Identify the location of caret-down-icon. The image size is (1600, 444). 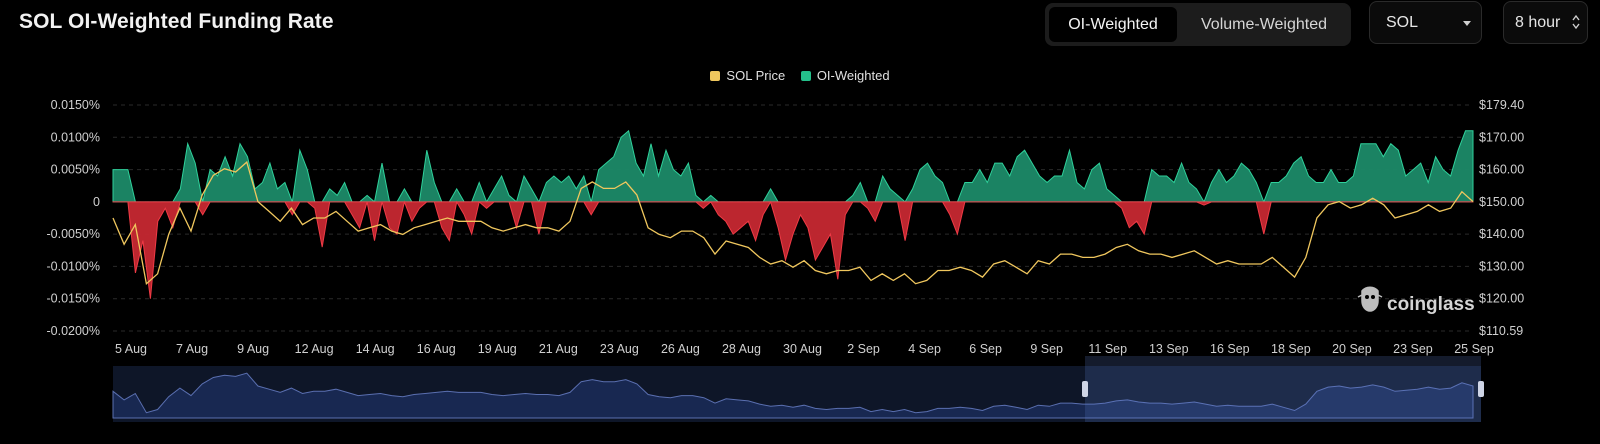
(1467, 23).